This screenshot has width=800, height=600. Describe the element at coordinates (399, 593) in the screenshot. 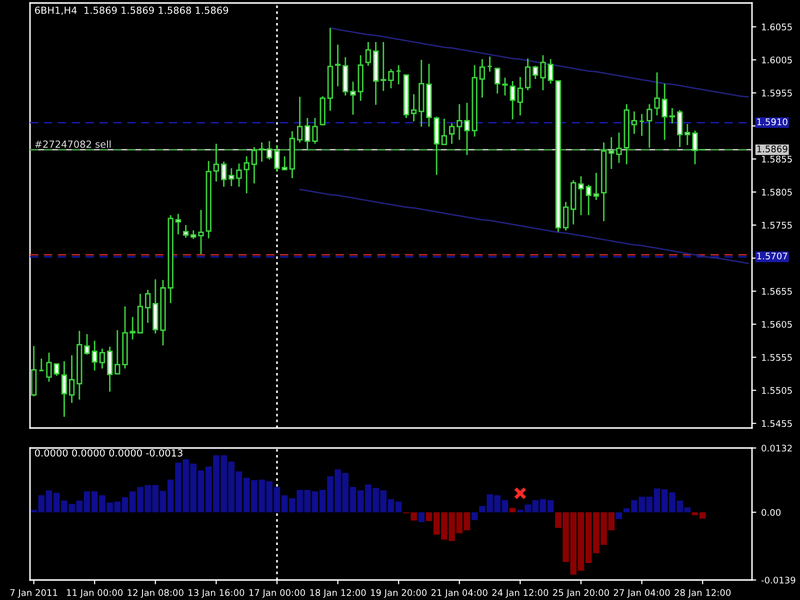

I see `x-tick-label: 19 Jan 20:00` at that location.